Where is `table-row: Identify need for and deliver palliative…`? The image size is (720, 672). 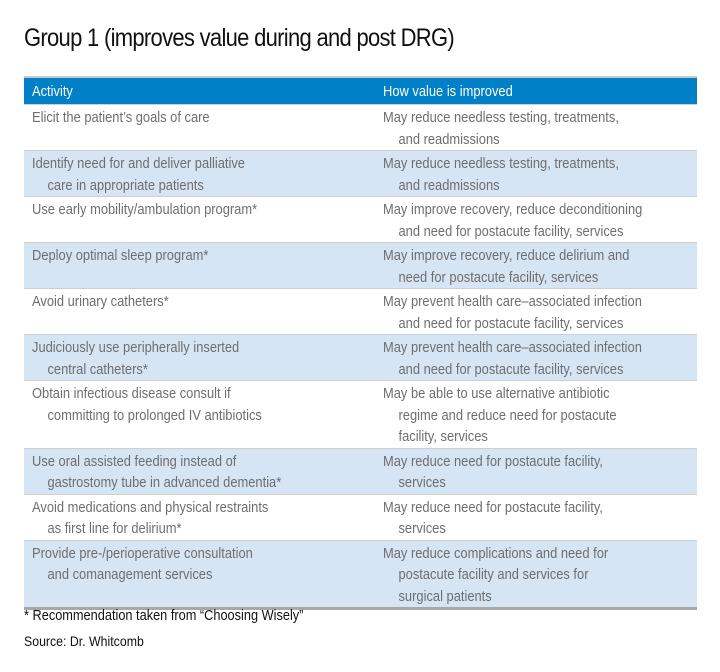
table-row: Identify need for and deliver palliative… is located at coordinates (360, 173).